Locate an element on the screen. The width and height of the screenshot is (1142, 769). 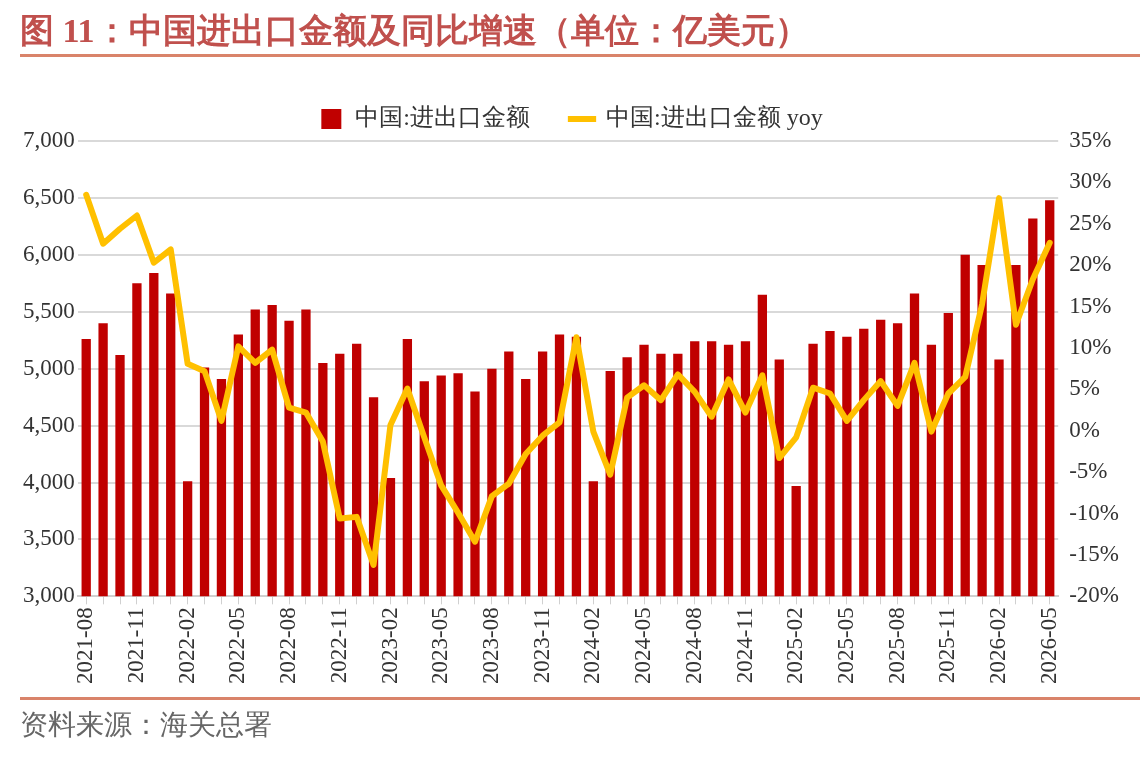
y-tick-label: 6,000 is located at coordinates (49, 253).